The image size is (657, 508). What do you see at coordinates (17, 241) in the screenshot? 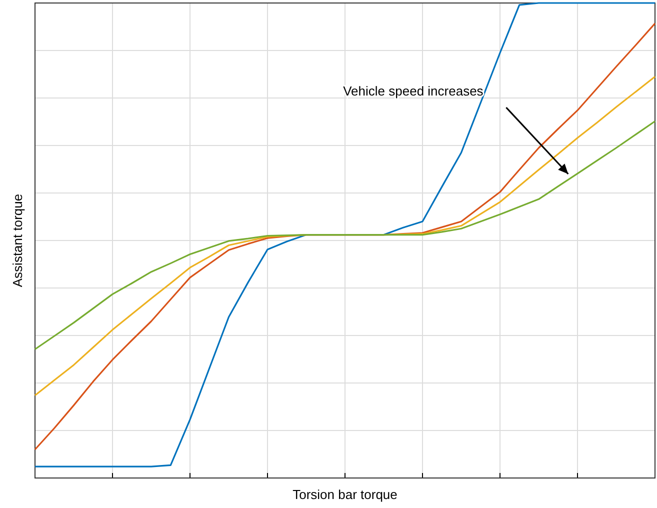
I see `y-axis-title: Assistant torque` at bounding box center [17, 241].